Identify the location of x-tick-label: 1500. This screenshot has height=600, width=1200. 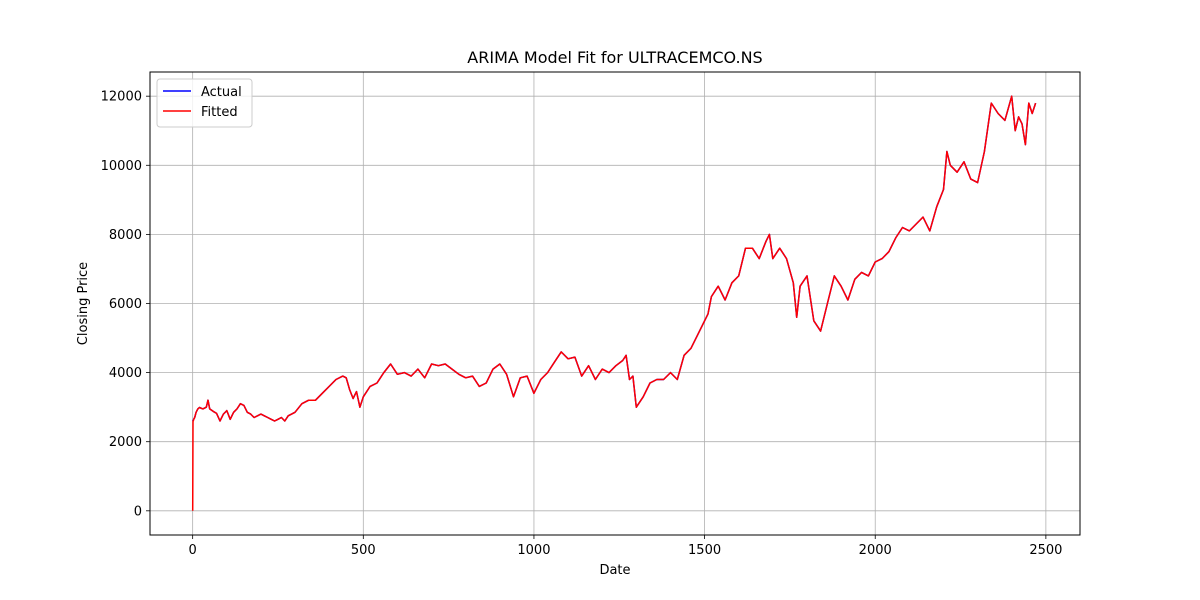
(704, 550).